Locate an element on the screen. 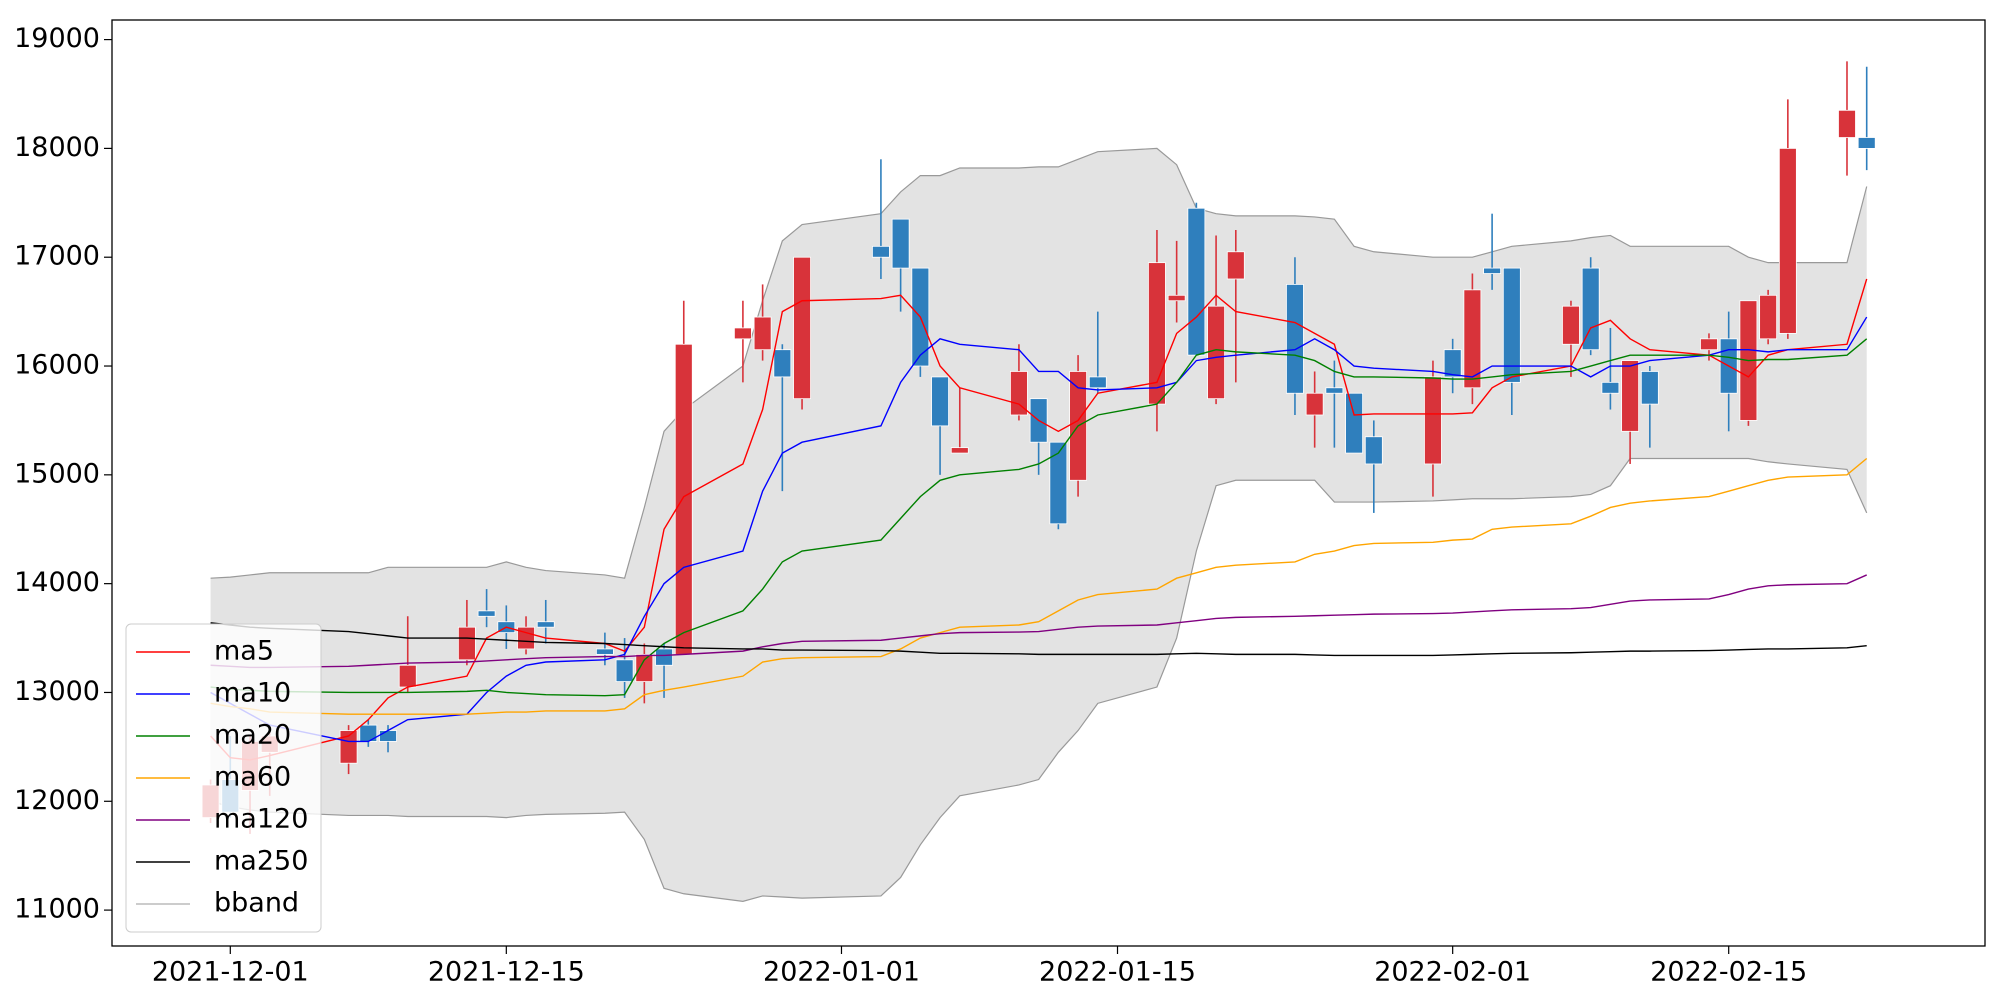 This screenshot has width=2000, height=1000. y-tick-label: 15000 is located at coordinates (57, 473).